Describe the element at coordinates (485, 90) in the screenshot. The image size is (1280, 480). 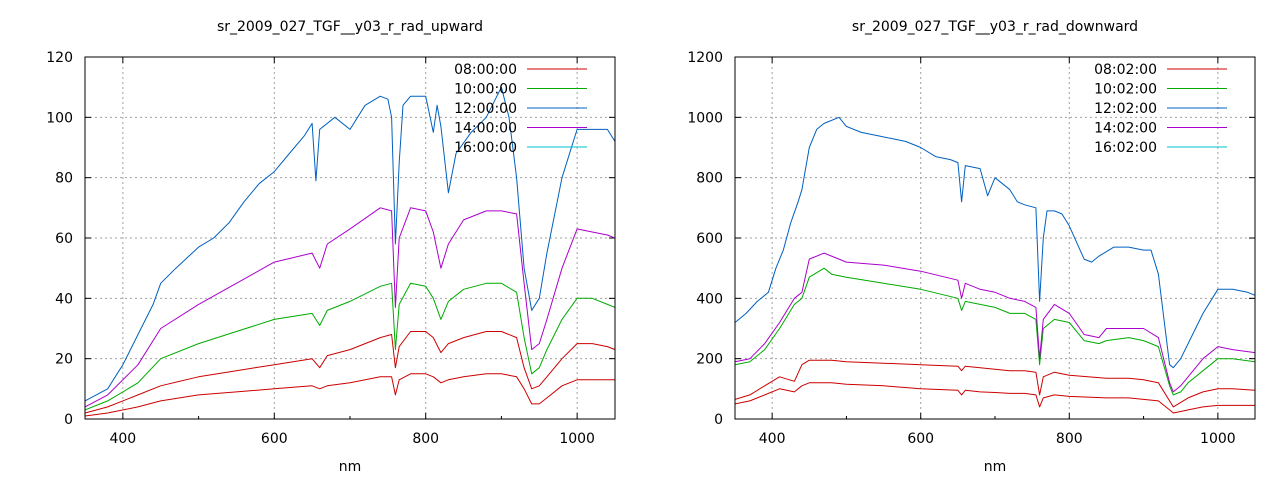
I see `chart-1-legend-label: 10:00:00` at that location.